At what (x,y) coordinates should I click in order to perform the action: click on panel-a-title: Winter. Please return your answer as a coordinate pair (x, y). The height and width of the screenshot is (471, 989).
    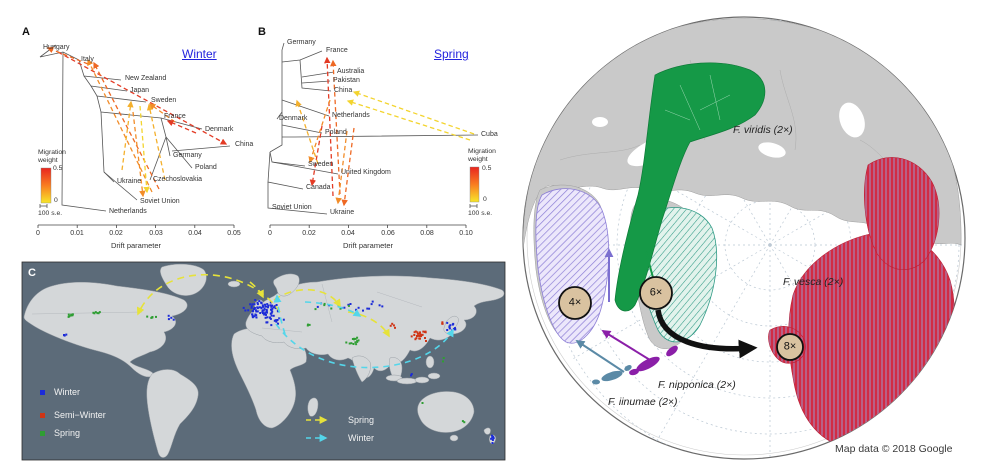
    Looking at the image, I should click on (199, 54).